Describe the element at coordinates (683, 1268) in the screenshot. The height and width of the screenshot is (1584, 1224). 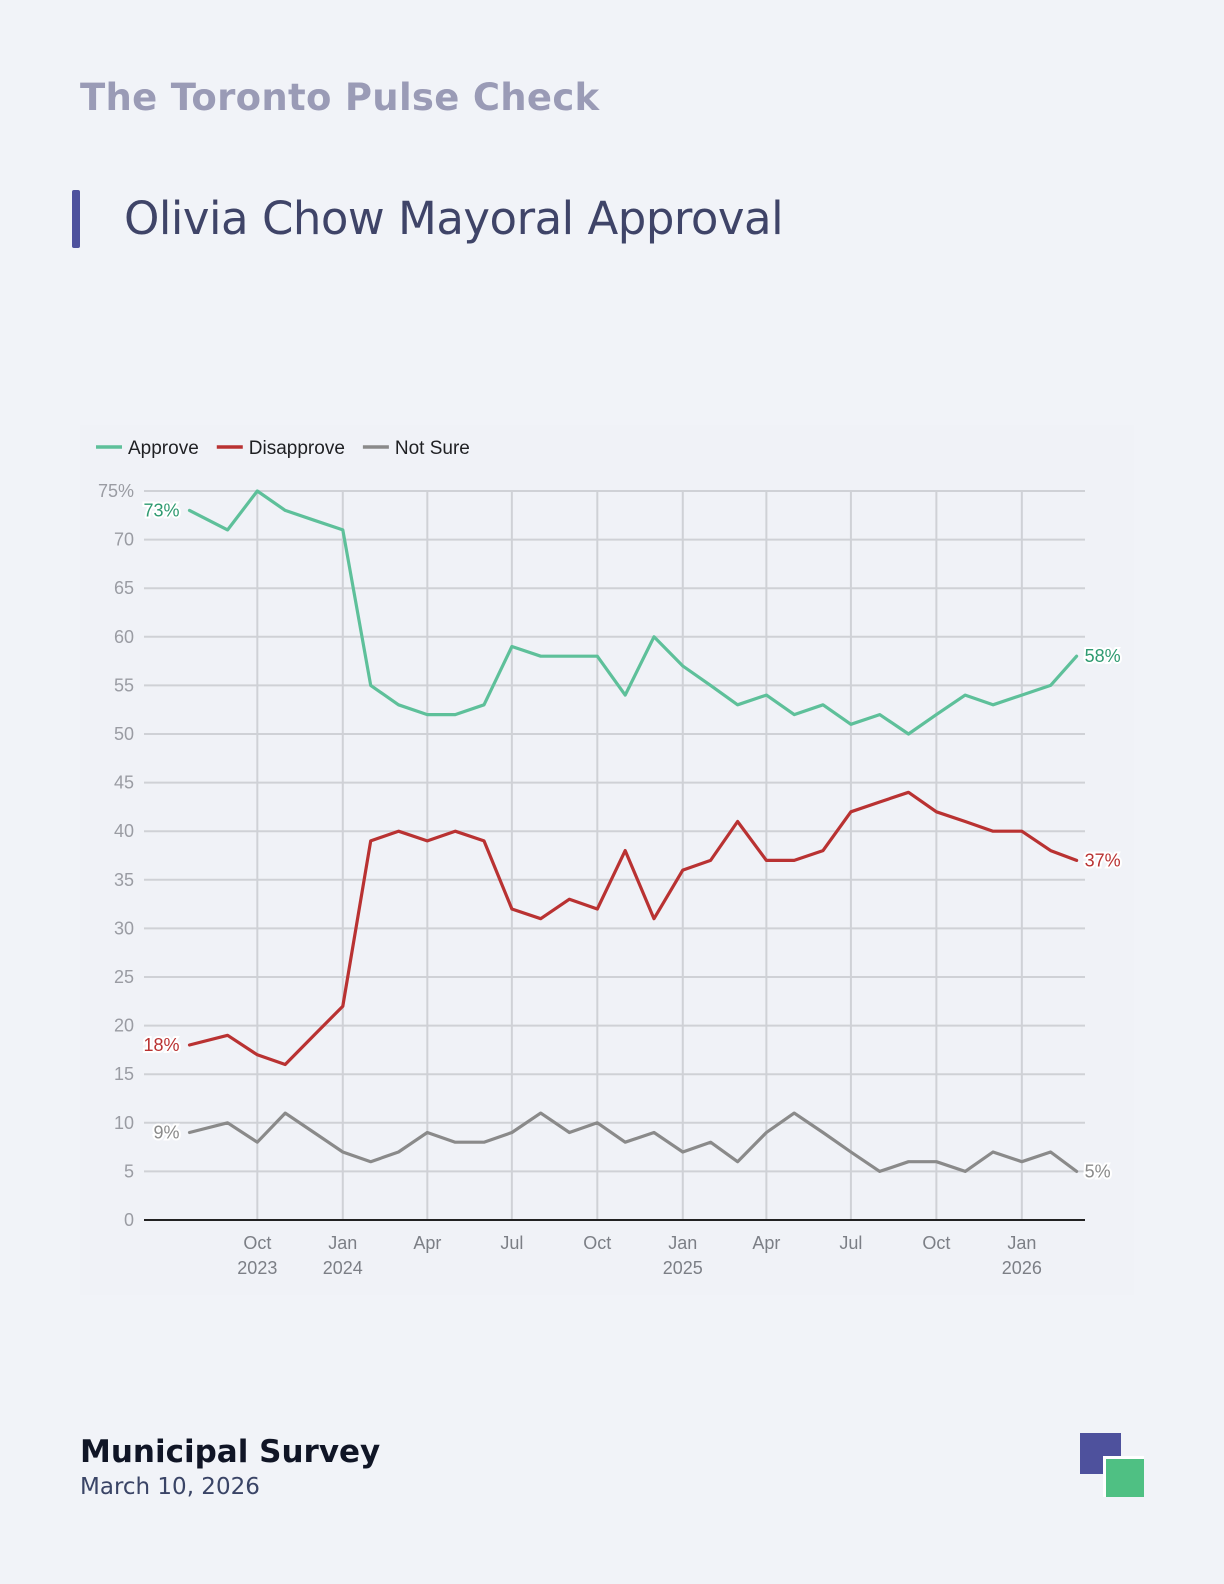
I see `x-tick-label: 2025` at that location.